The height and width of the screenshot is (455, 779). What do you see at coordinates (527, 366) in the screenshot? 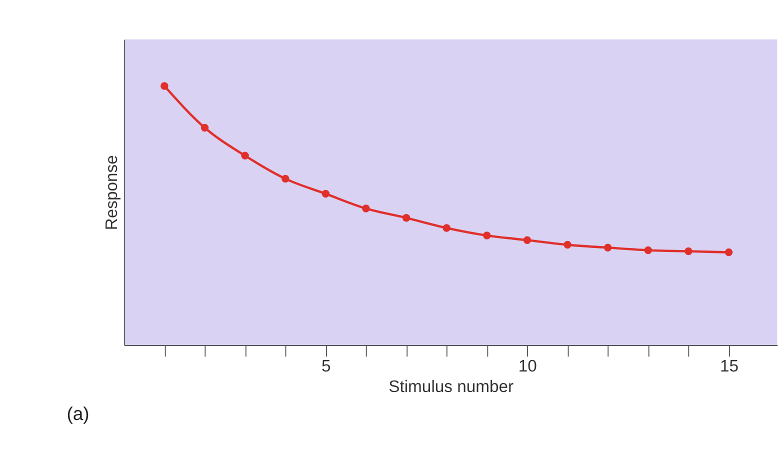
I see `x-tick-label: 10` at bounding box center [527, 366].